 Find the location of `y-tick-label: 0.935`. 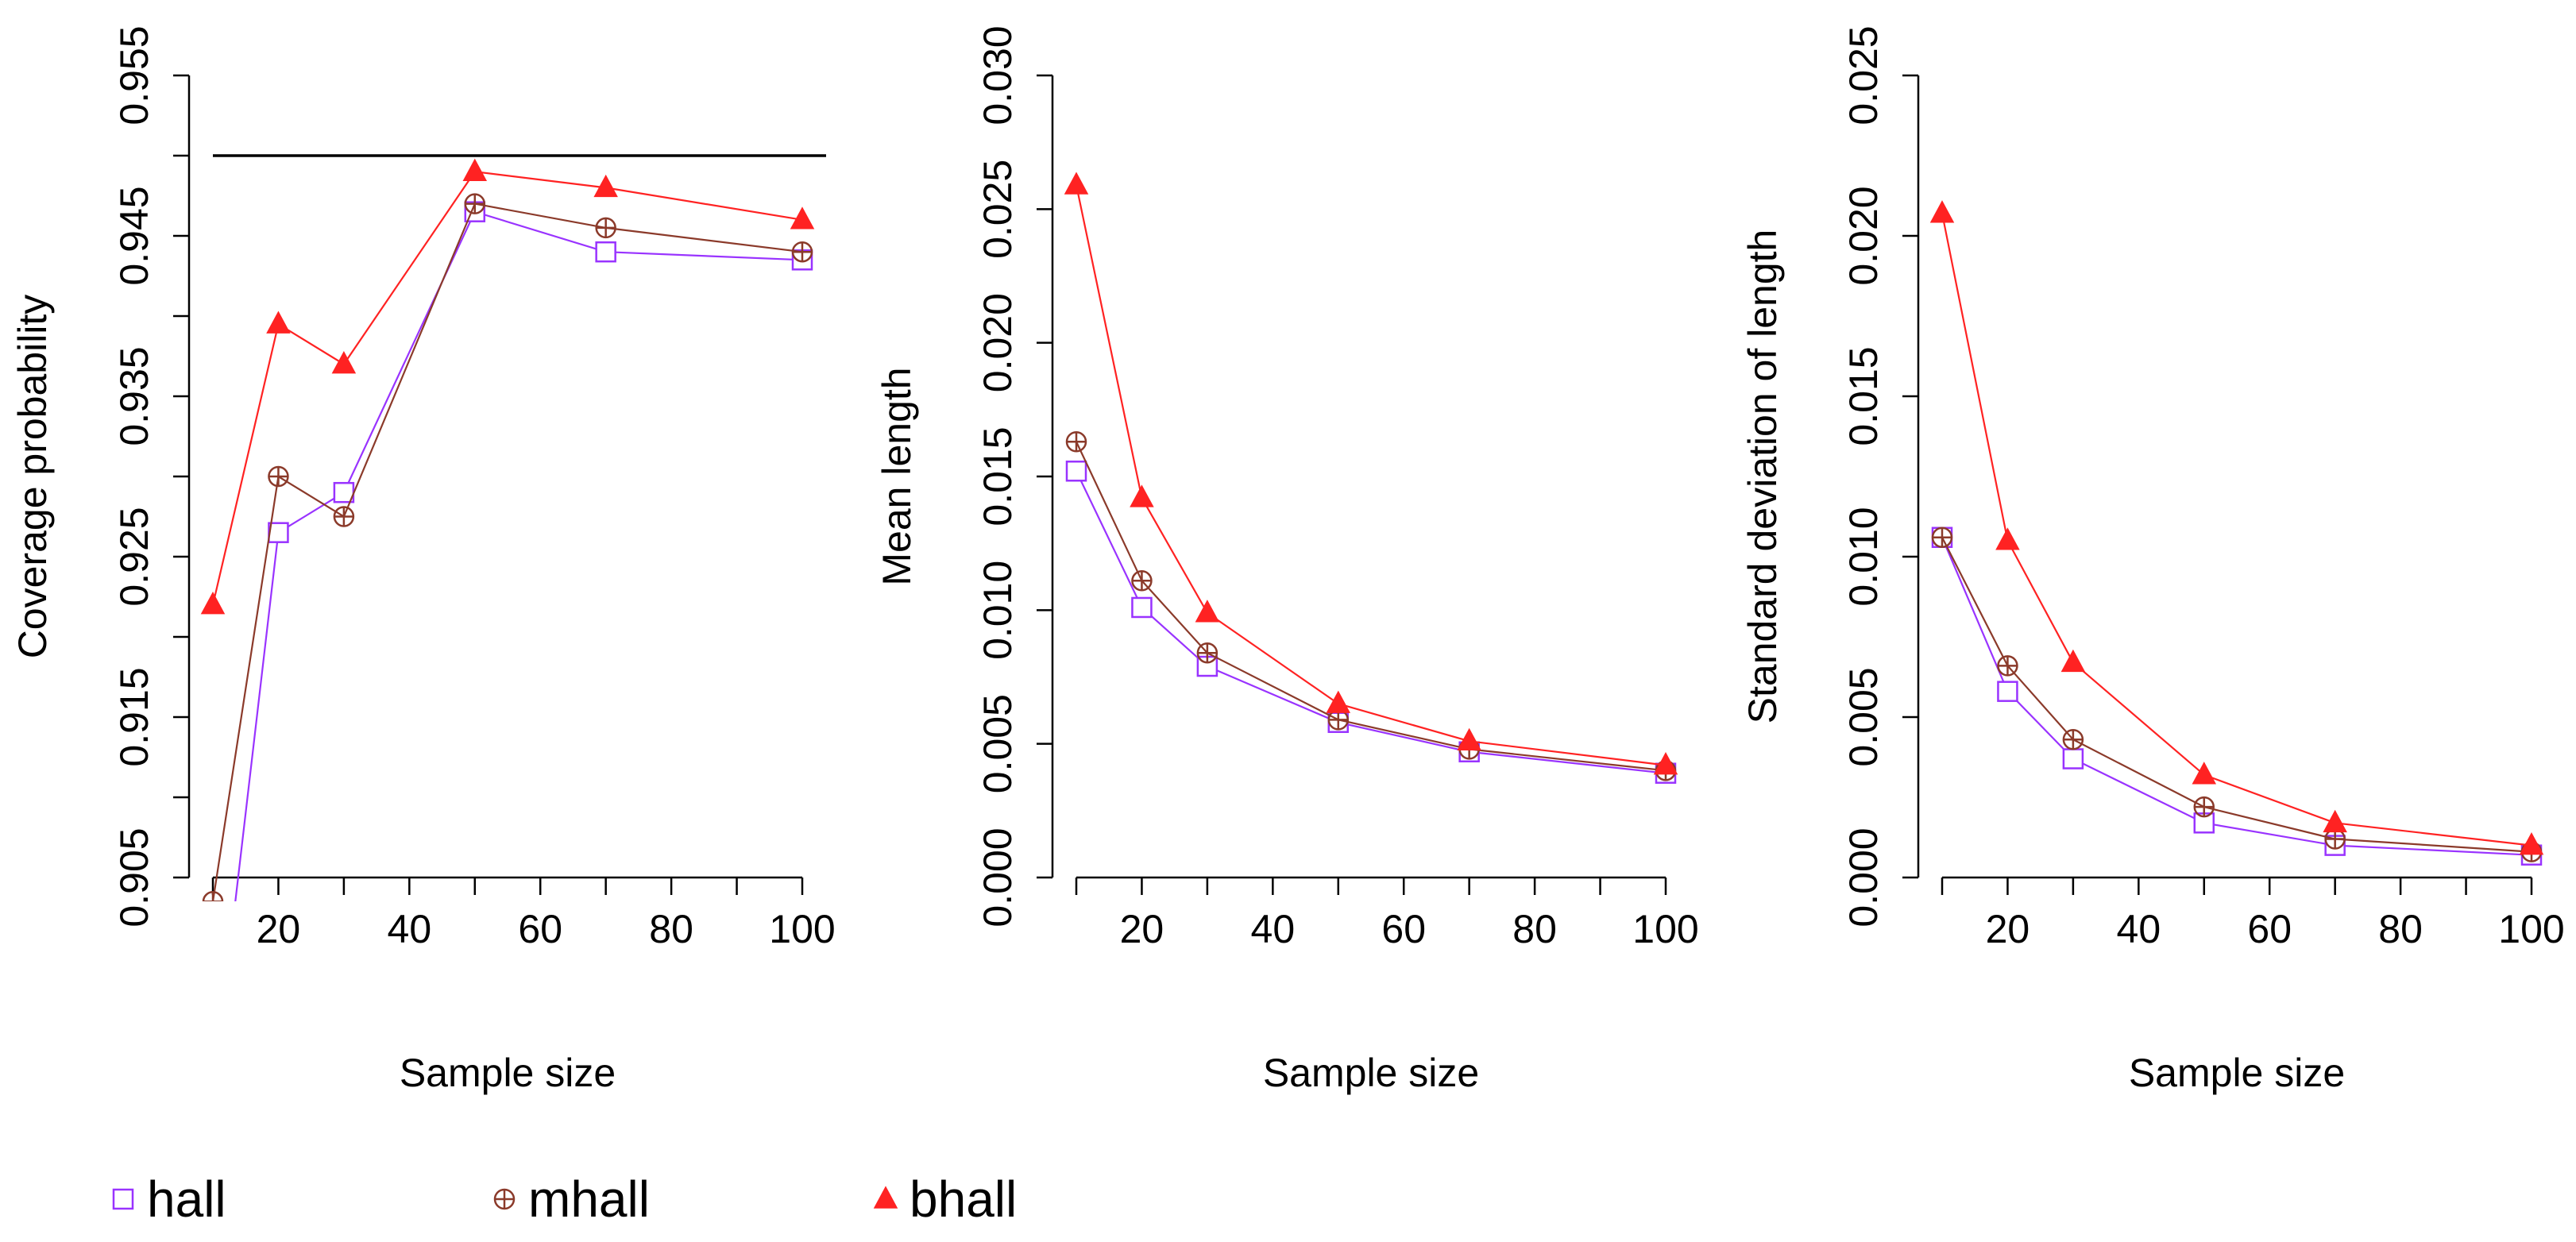

y-tick-label: 0.935 is located at coordinates (134, 396).